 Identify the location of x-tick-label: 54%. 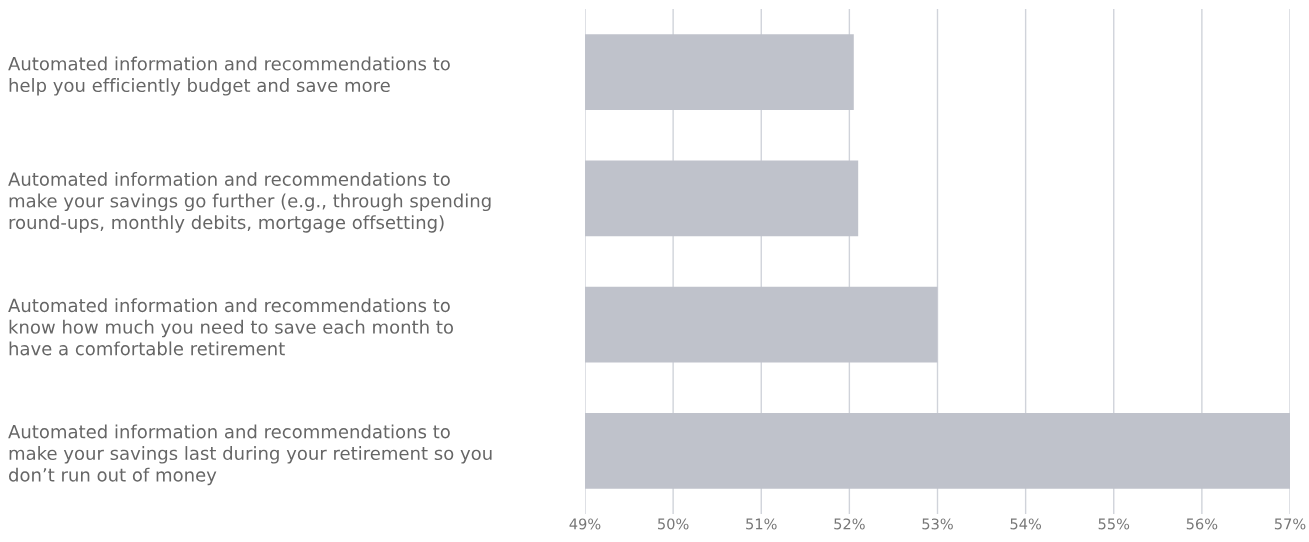
(1026, 524).